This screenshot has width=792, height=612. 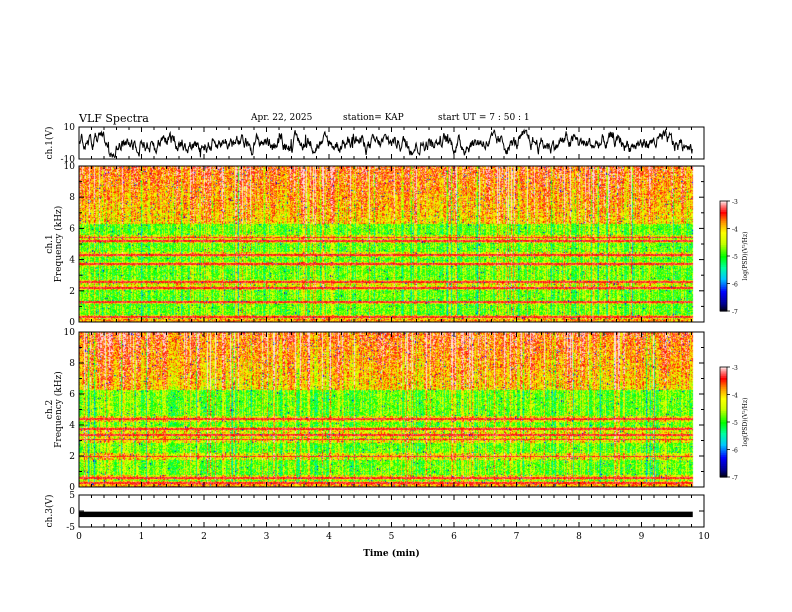 What do you see at coordinates (735, 451) in the screenshot?
I see `ch2-colorbar-tick-label: -6` at bounding box center [735, 451].